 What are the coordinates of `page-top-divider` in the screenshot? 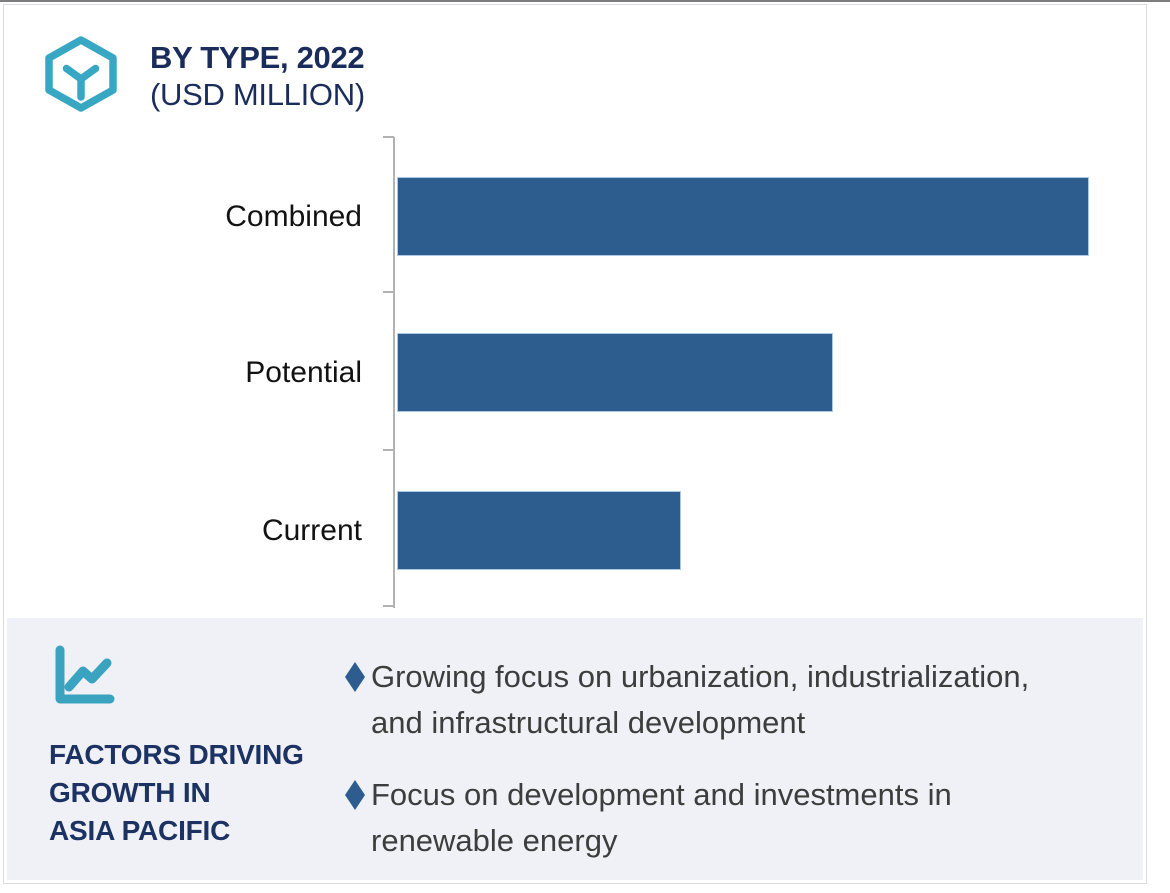 It's located at (585, 1).